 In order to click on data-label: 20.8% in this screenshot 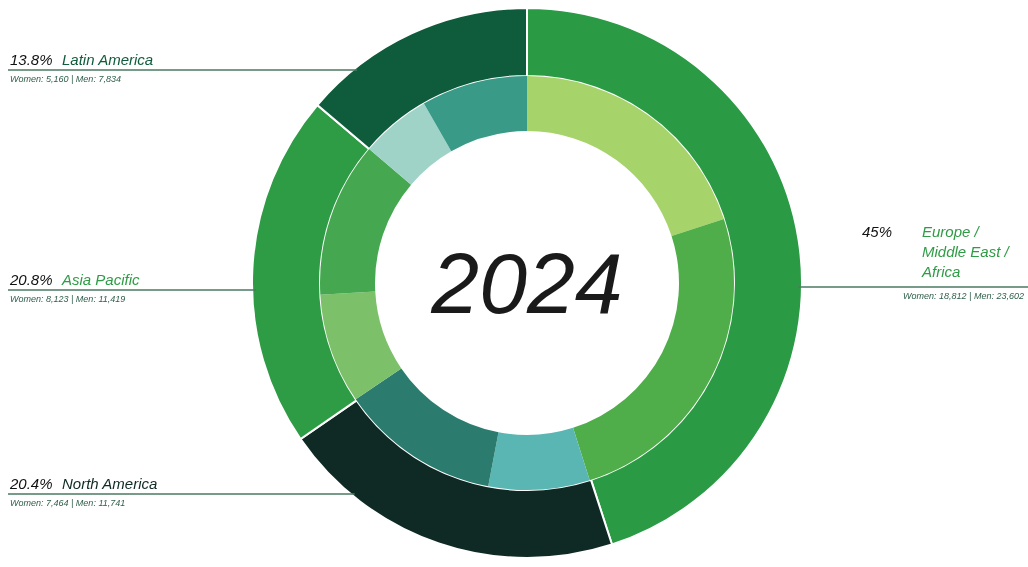, I will do `click(31, 279)`.